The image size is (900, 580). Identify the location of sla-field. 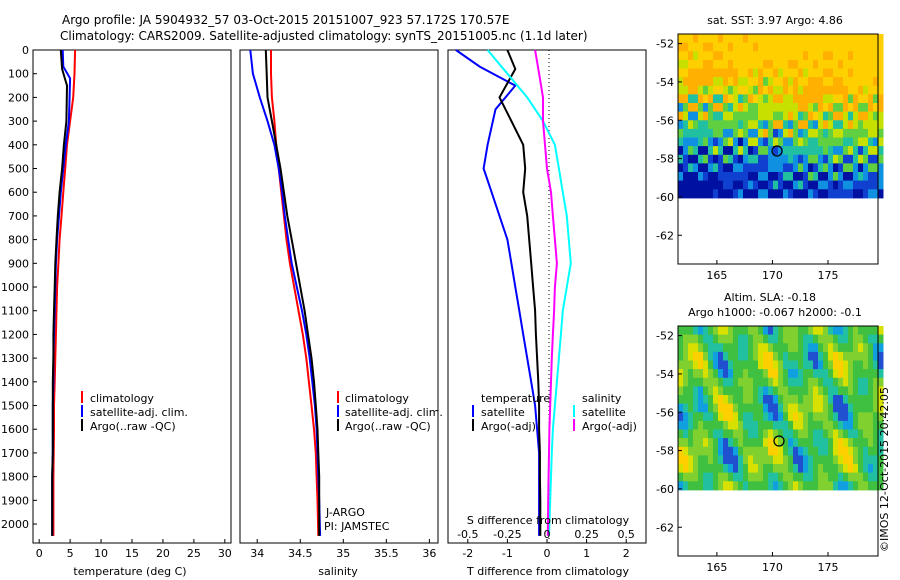
(781, 408).